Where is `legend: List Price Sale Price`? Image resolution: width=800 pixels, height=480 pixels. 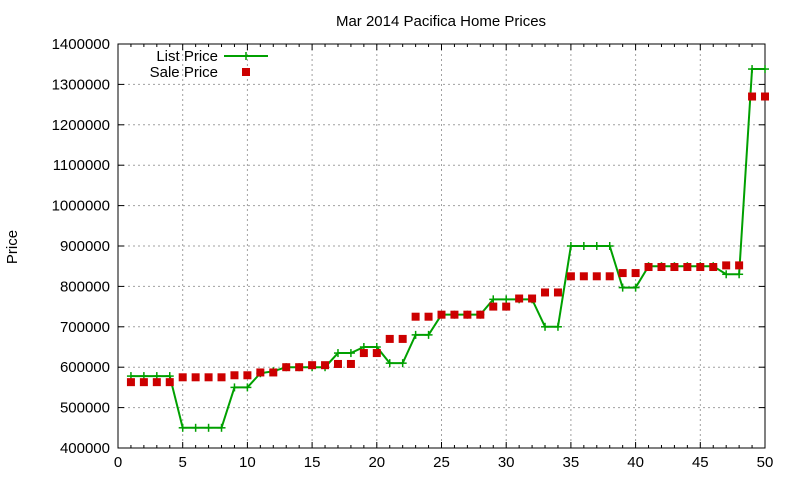 legend: List Price Sale Price is located at coordinates (209, 64).